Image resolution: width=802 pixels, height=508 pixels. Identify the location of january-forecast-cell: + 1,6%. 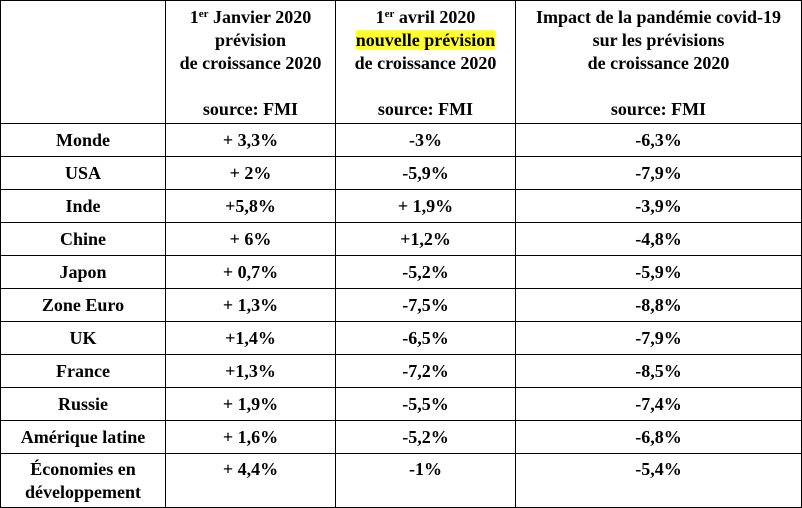
(250, 437).